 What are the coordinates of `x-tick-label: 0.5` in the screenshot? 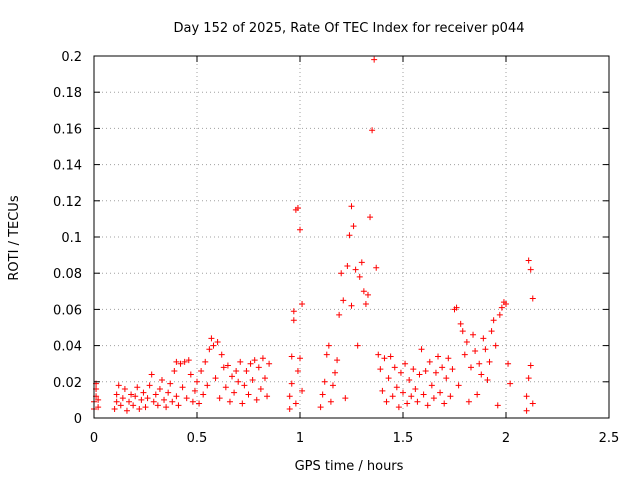 It's located at (197, 438).